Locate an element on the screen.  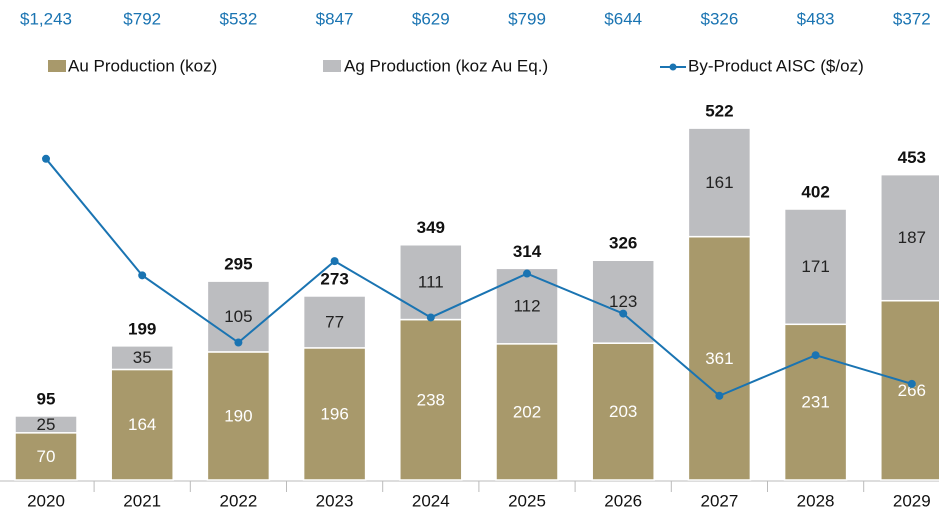
x-tick-label: 2023 is located at coordinates (335, 500).